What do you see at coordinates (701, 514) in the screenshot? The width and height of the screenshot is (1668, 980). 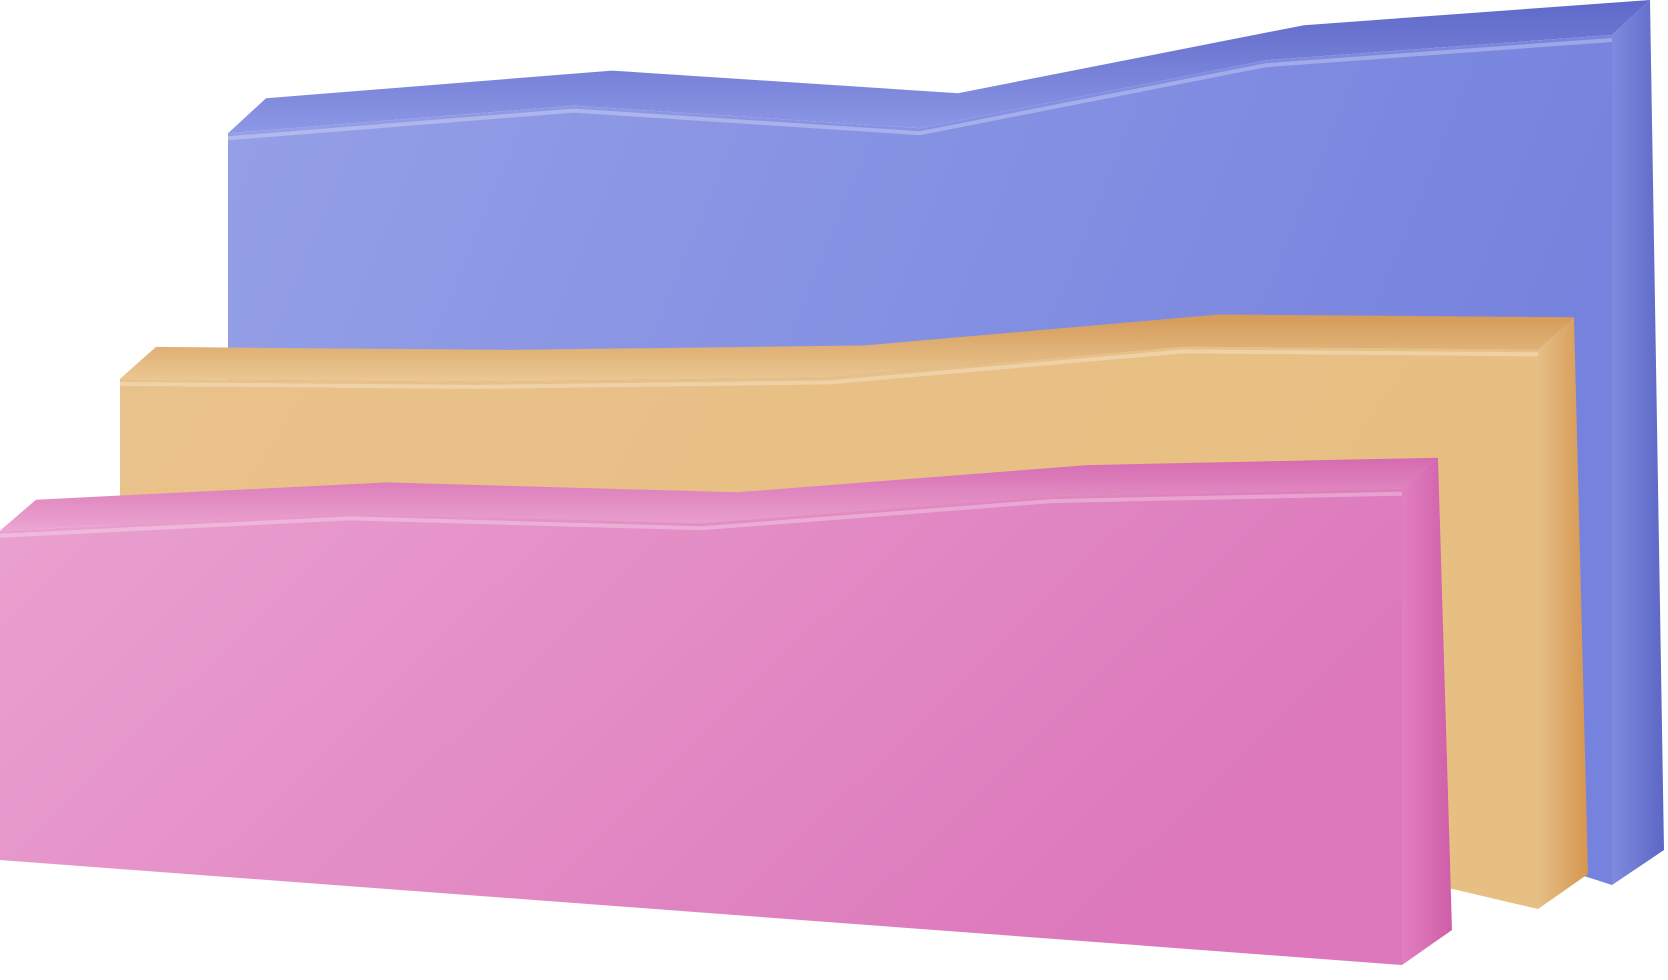 I see `series-front-highlight-line` at bounding box center [701, 514].